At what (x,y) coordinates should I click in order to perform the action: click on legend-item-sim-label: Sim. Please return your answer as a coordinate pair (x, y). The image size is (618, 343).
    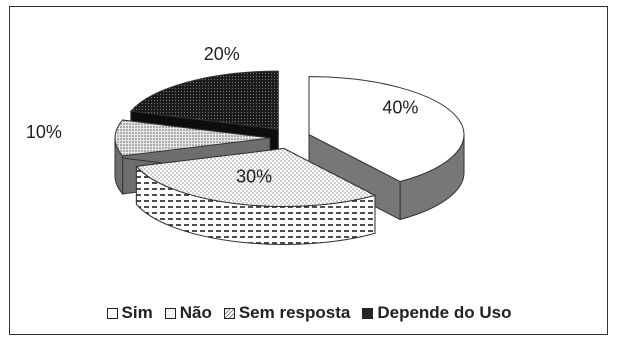
    Looking at the image, I should click on (137, 312).